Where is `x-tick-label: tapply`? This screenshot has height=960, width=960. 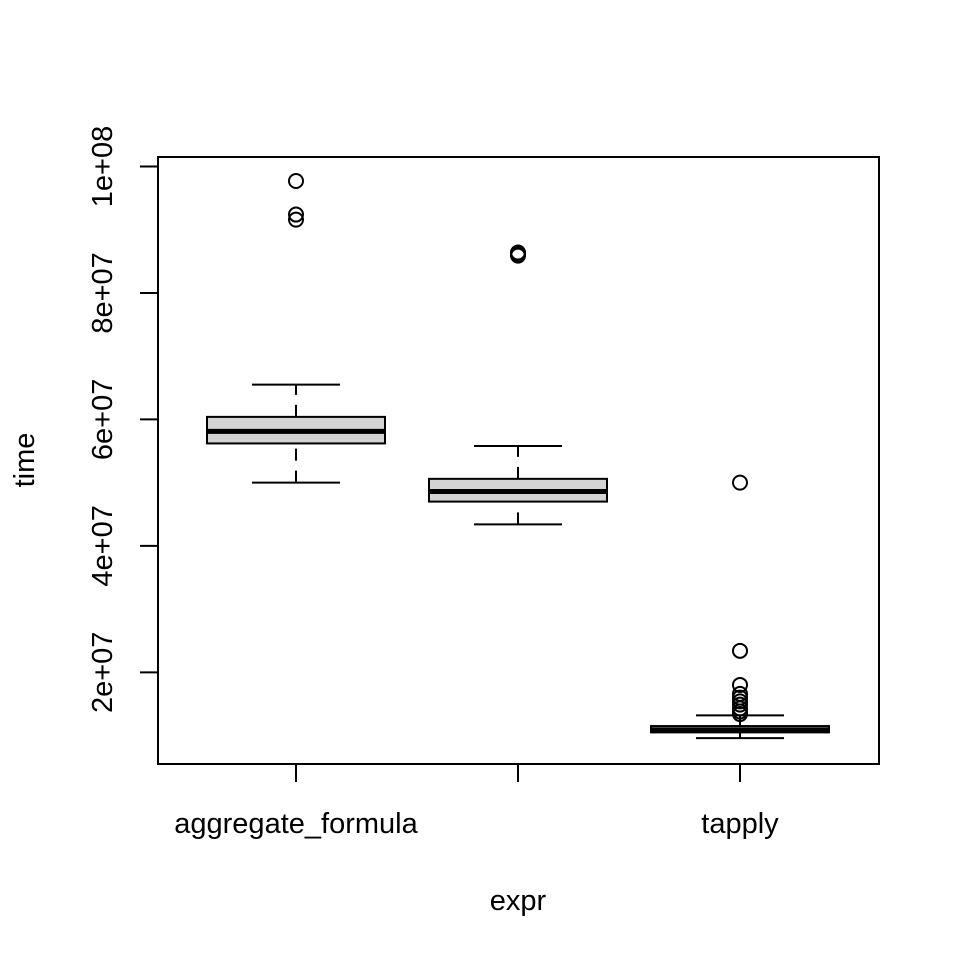
x-tick-label: tapply is located at coordinates (740, 824).